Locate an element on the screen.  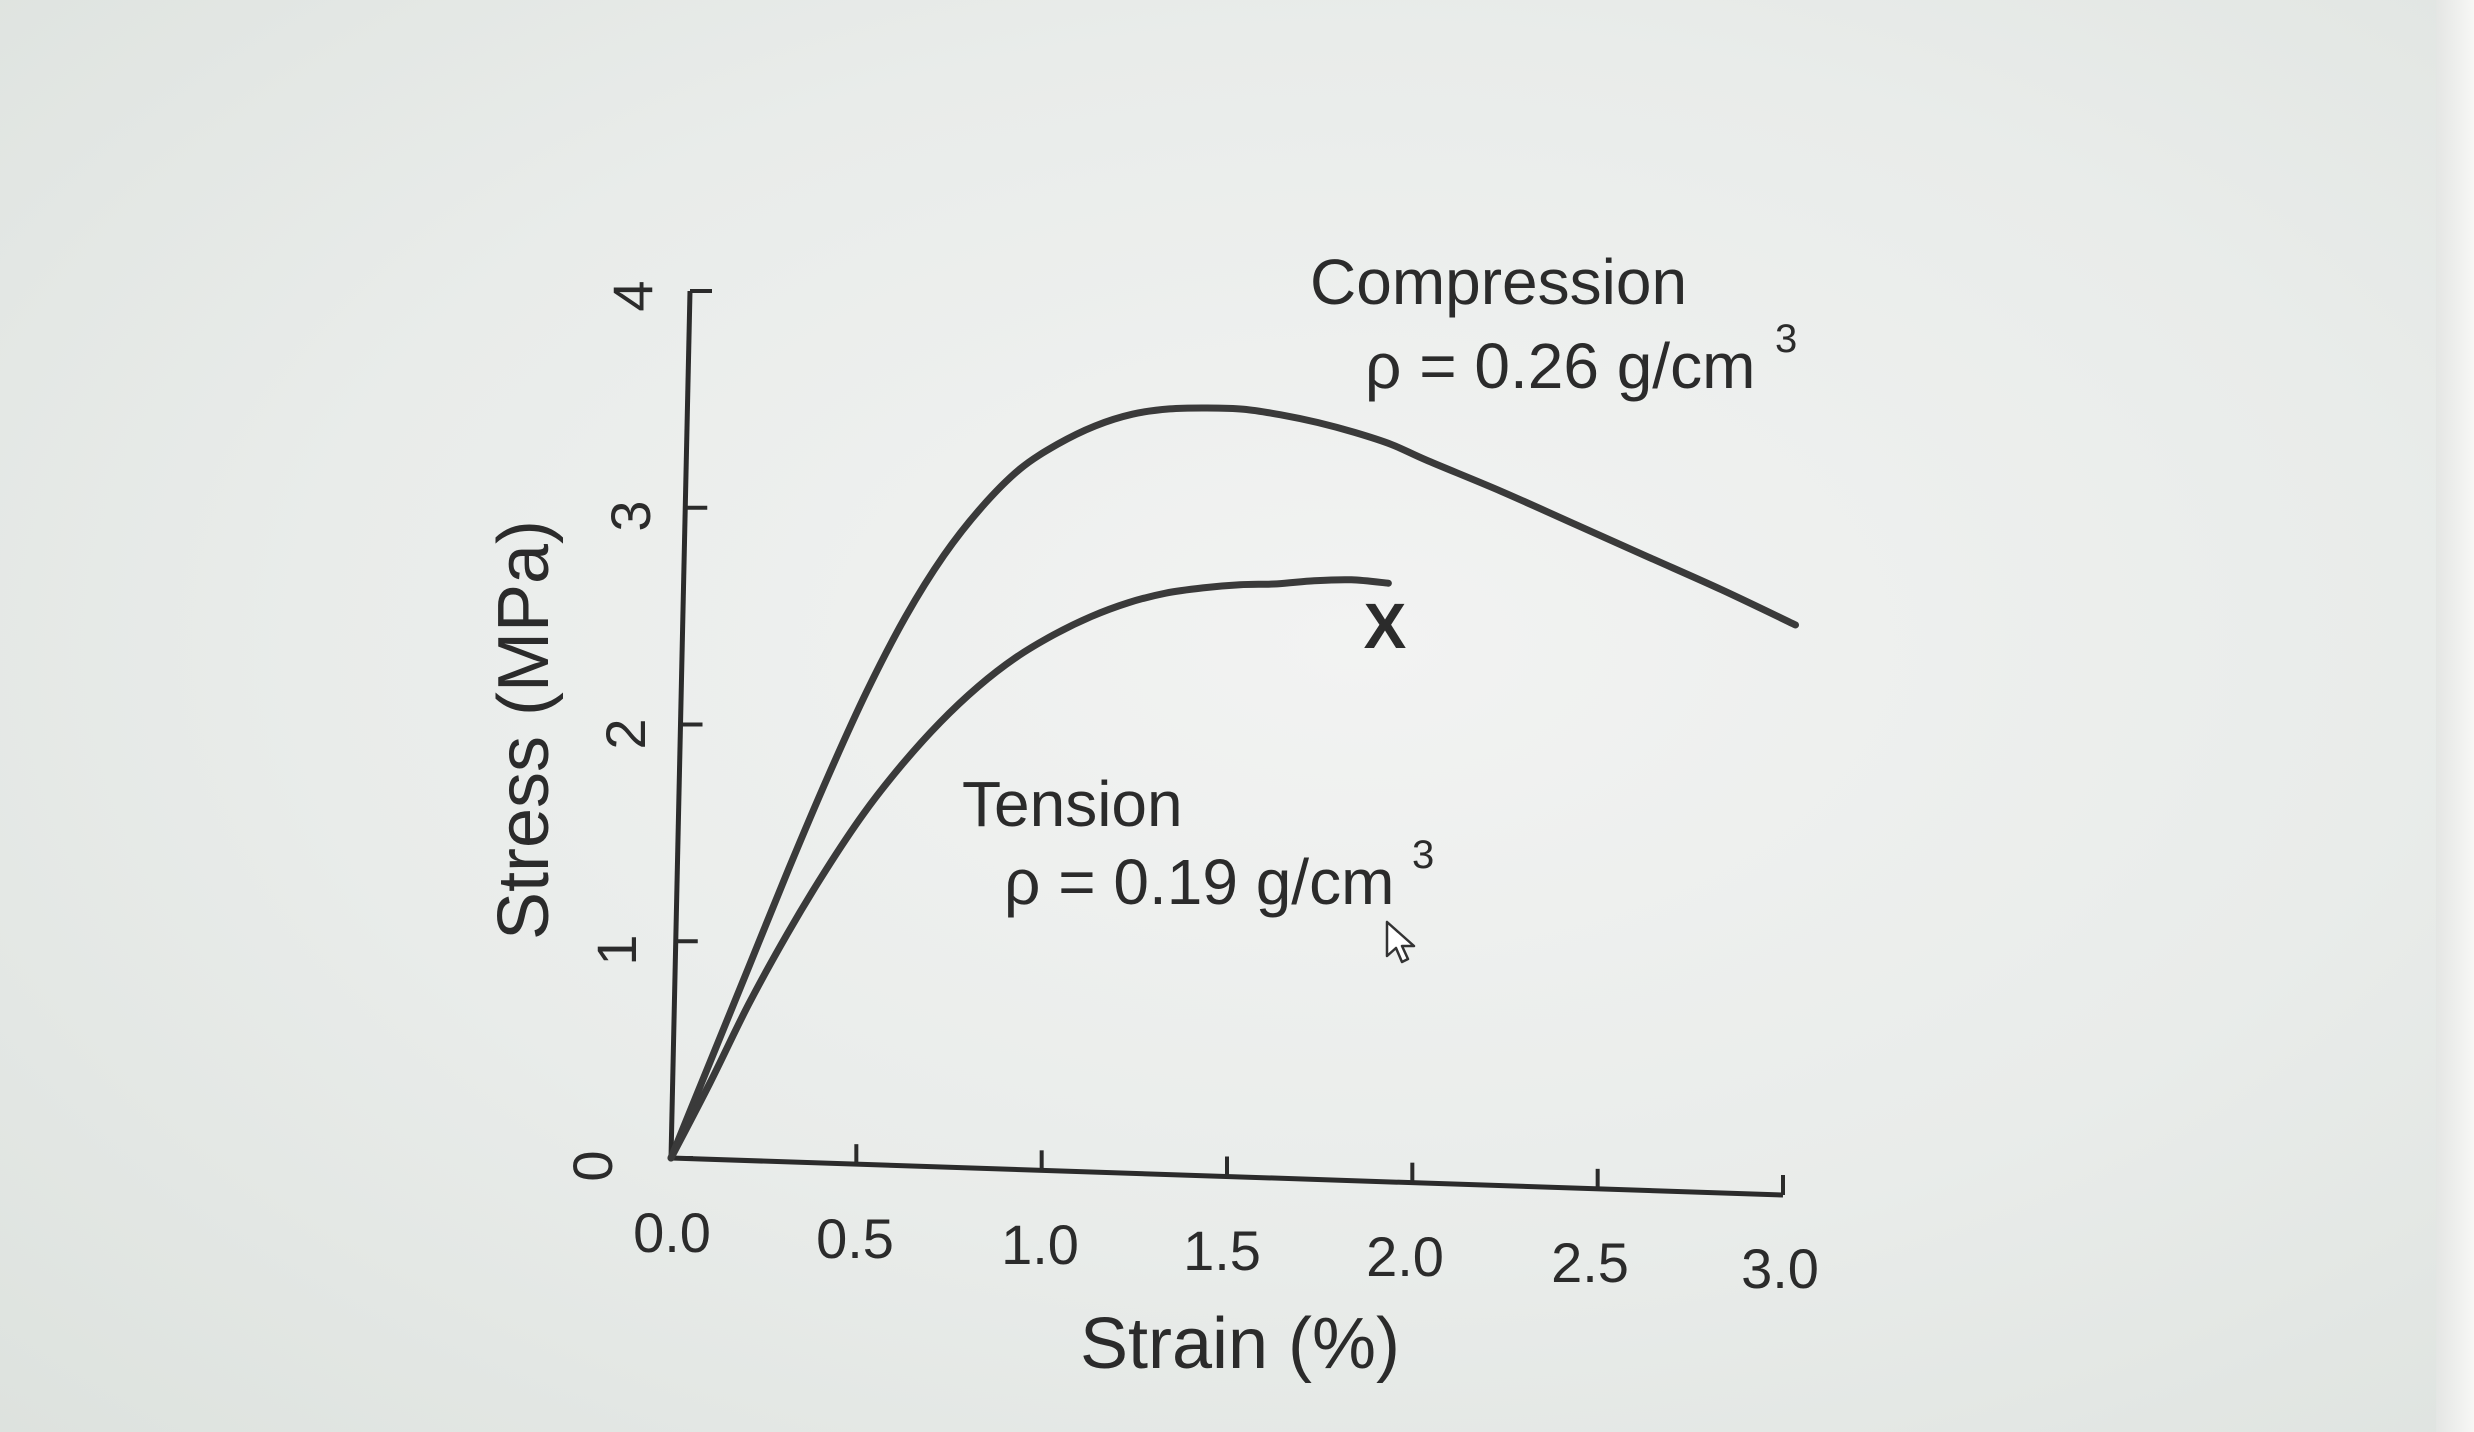
tension-density-exponent: 3 is located at coordinates (1423, 855).